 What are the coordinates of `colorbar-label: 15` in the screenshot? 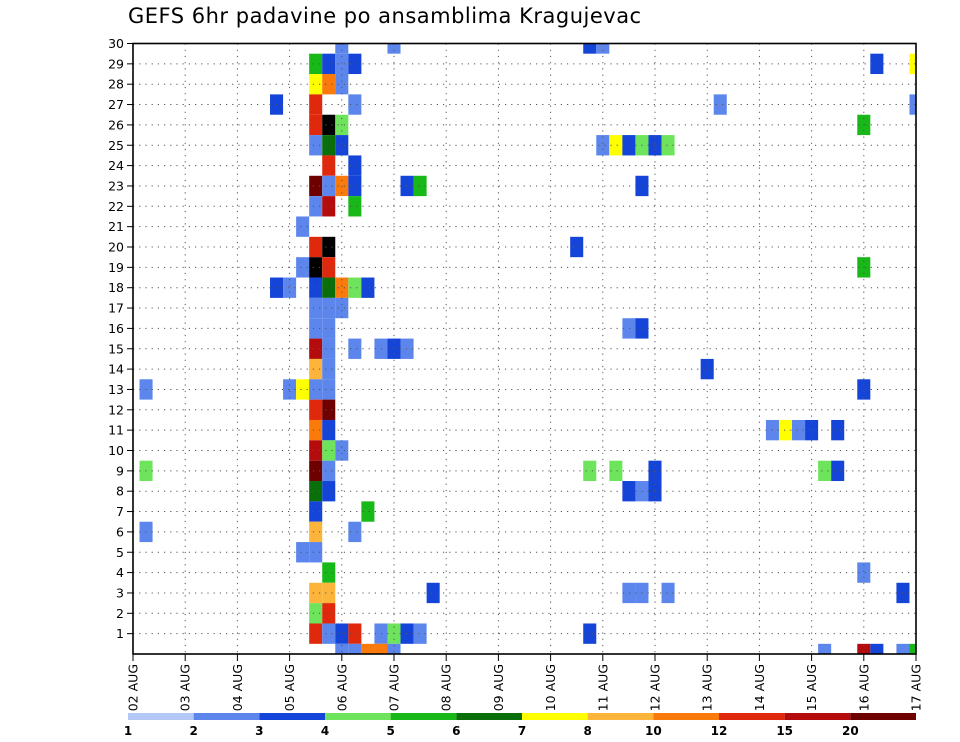 It's located at (784, 731).